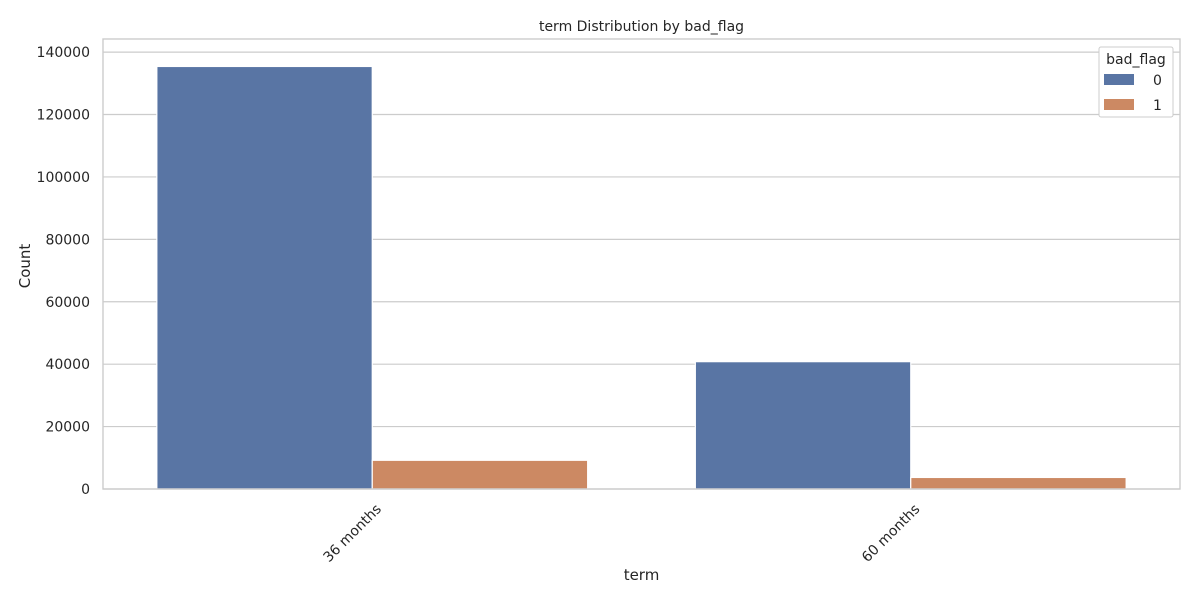  Describe the element at coordinates (1157, 106) in the screenshot. I see `legend-label-1: 1` at that location.